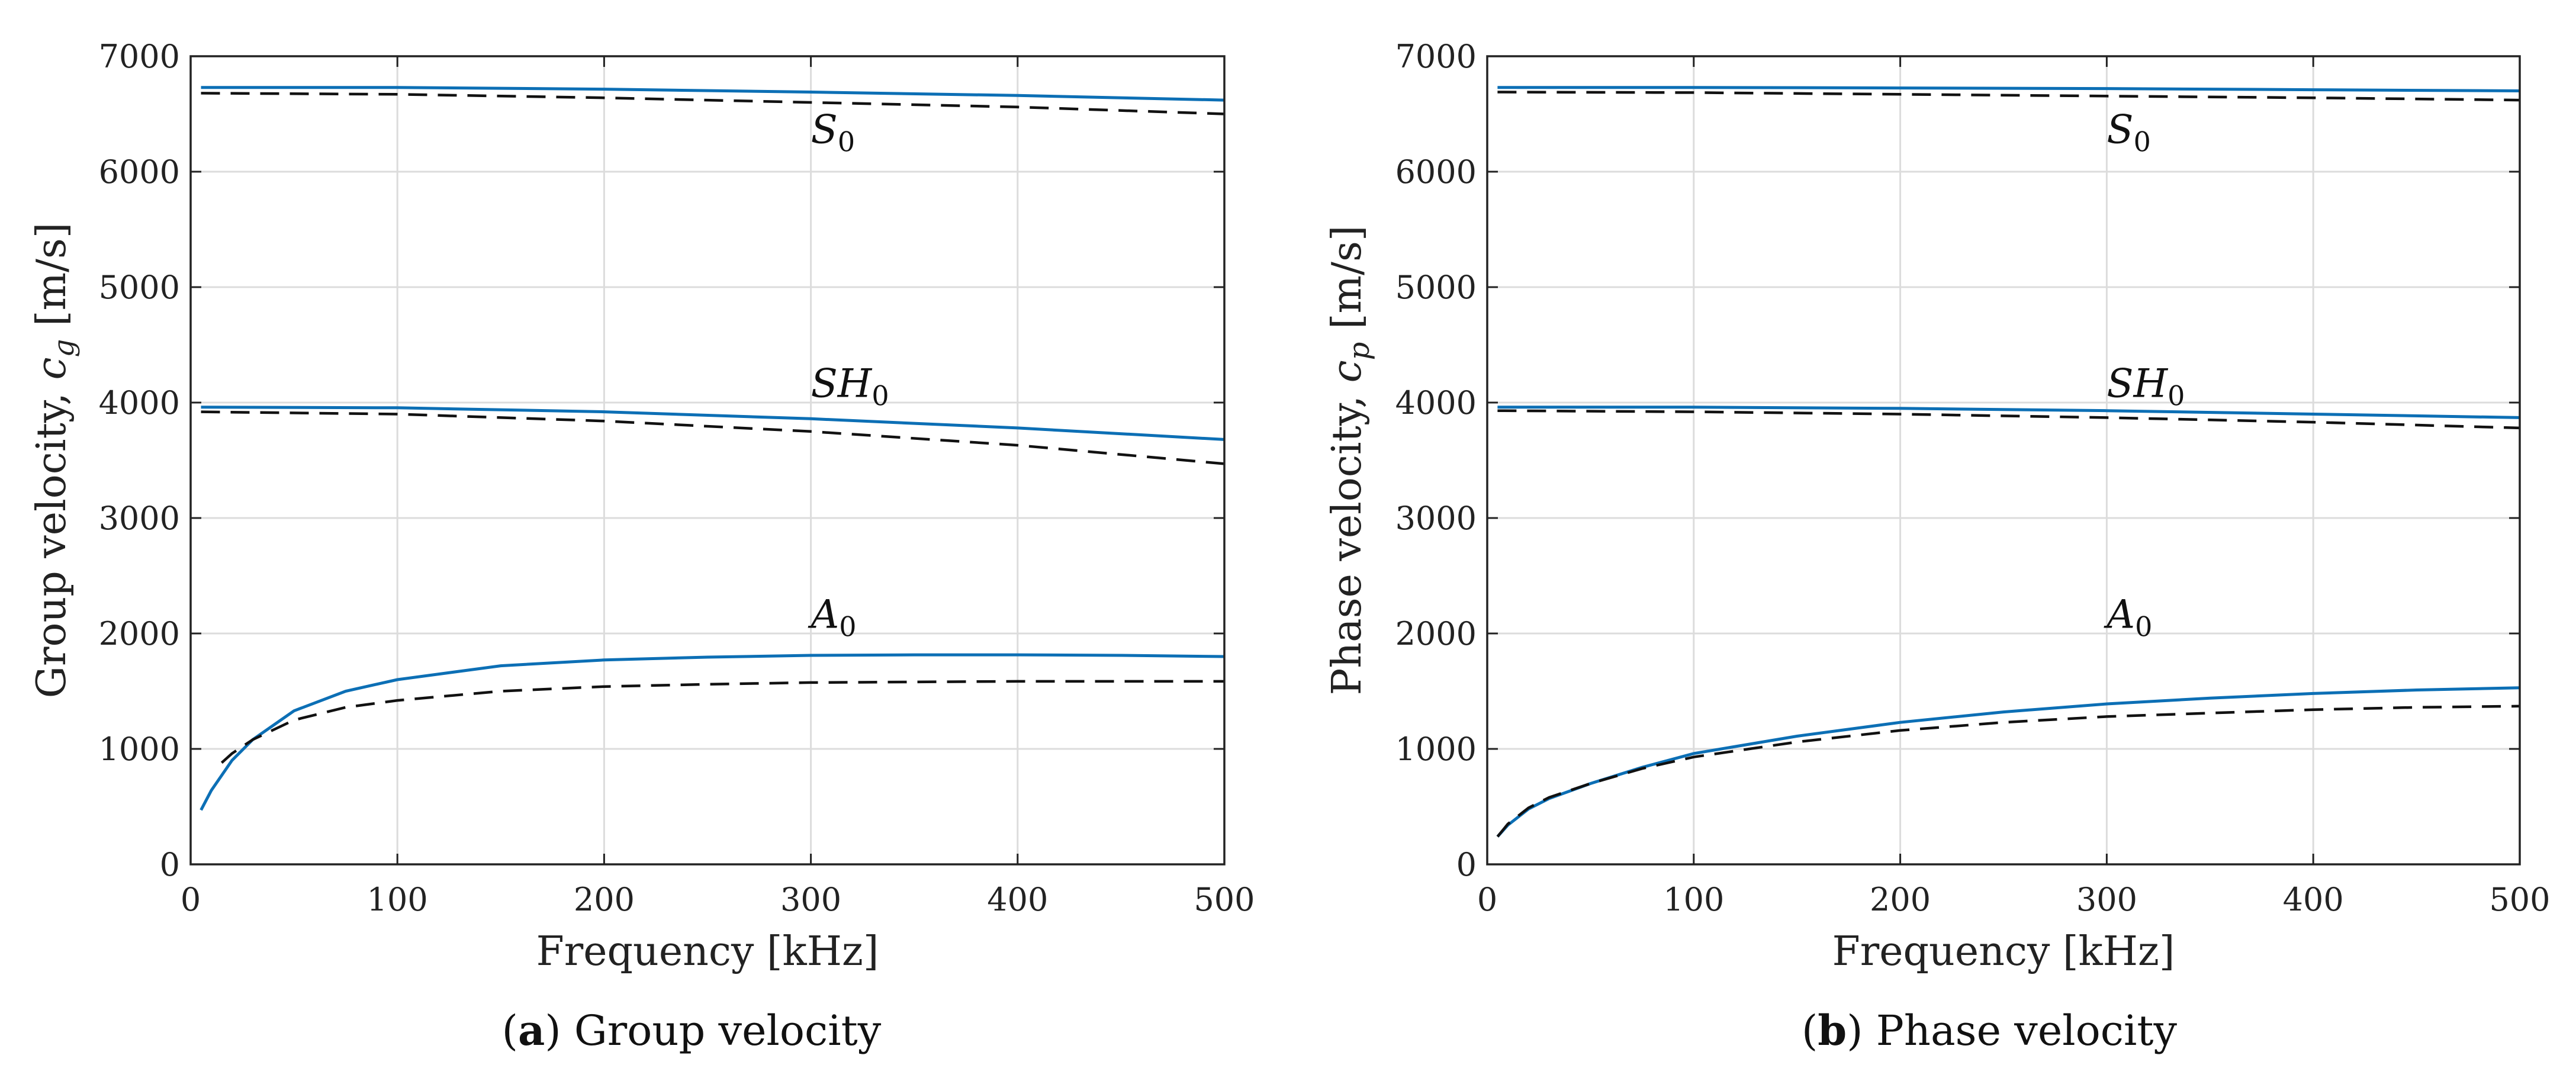 This screenshot has height=1068, width=2576. I want to click on caption-letter: a, so click(531, 1030).